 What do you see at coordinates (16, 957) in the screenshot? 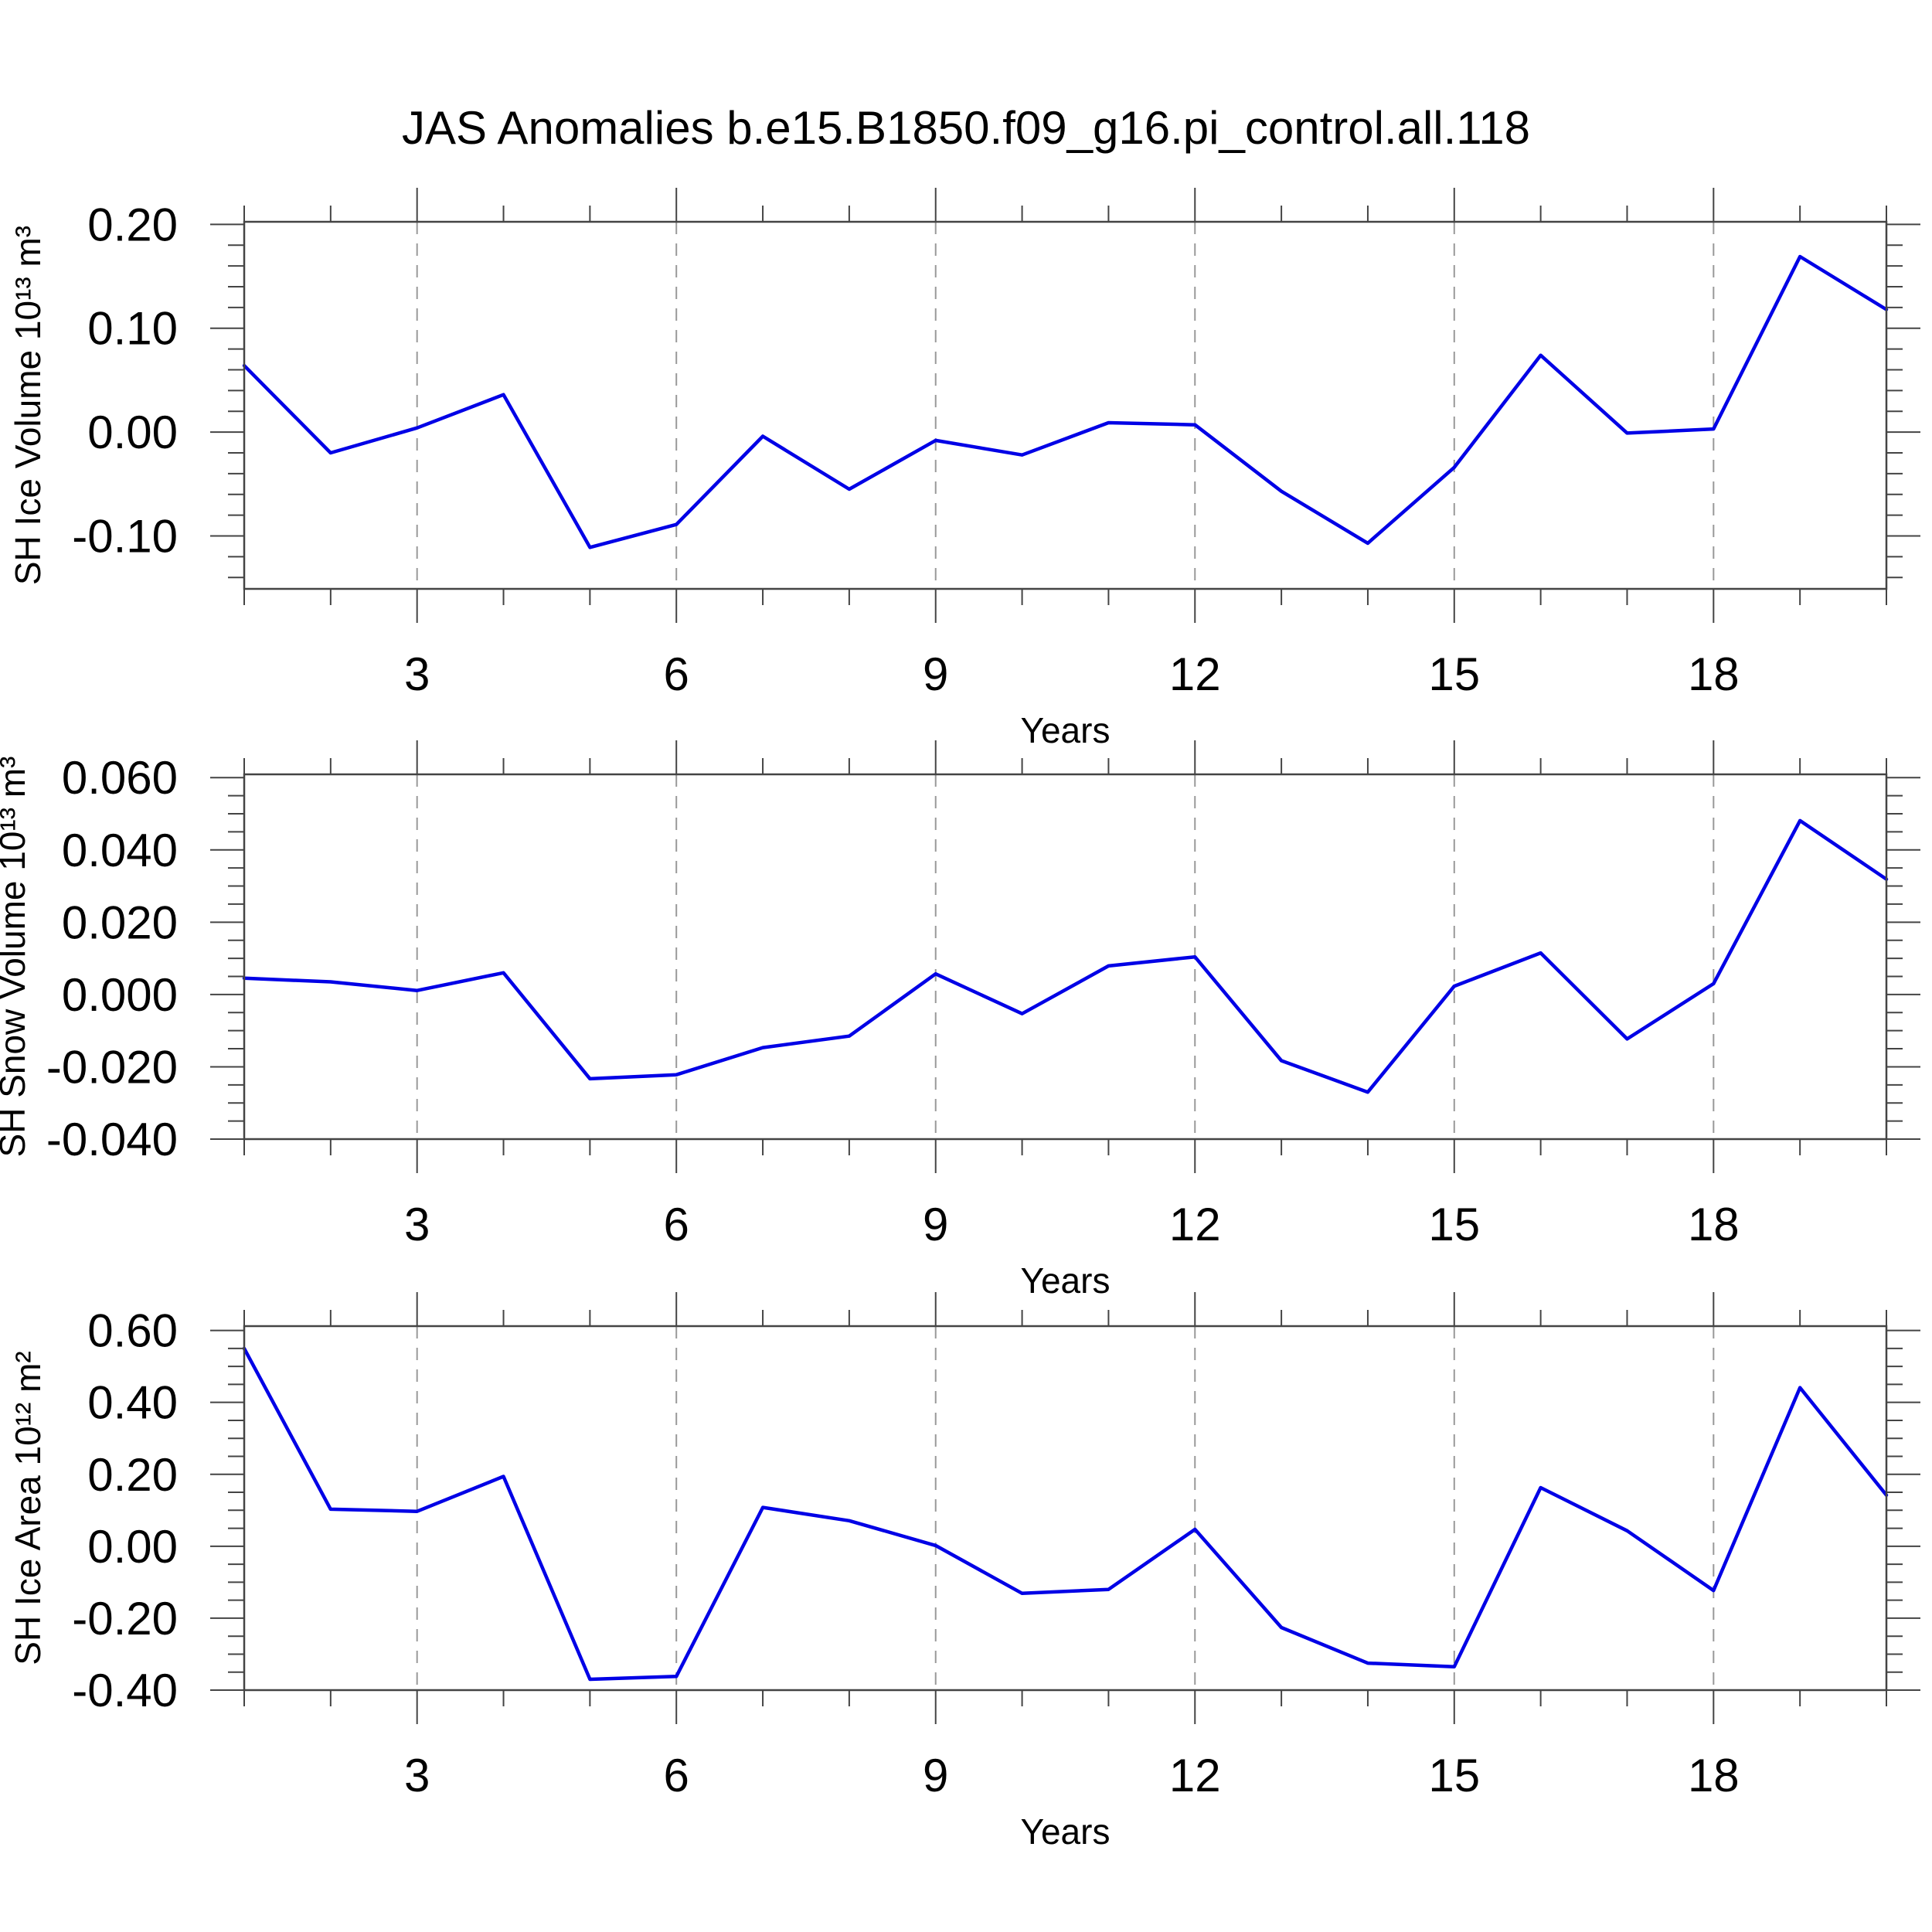
I see `y-axis-label: SH Snow Volume 10¹³ m³` at bounding box center [16, 957].